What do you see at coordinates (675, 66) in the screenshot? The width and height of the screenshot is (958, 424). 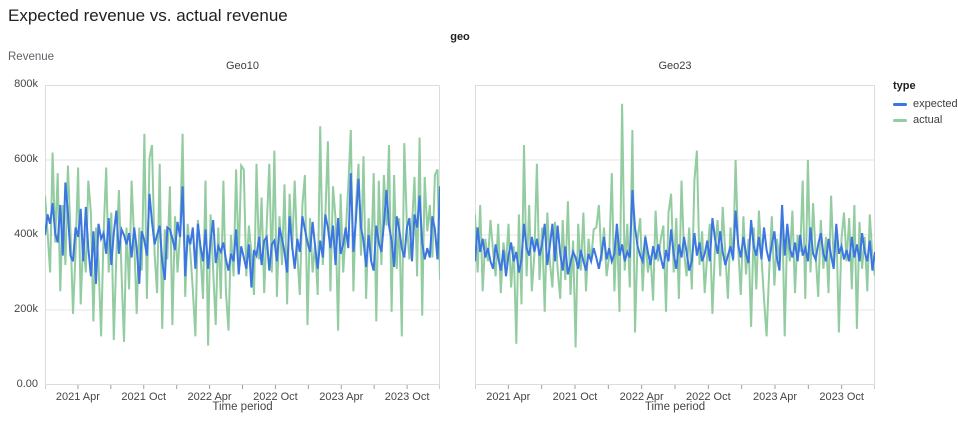 I see `panel-title-geo23: Geo23` at bounding box center [675, 66].